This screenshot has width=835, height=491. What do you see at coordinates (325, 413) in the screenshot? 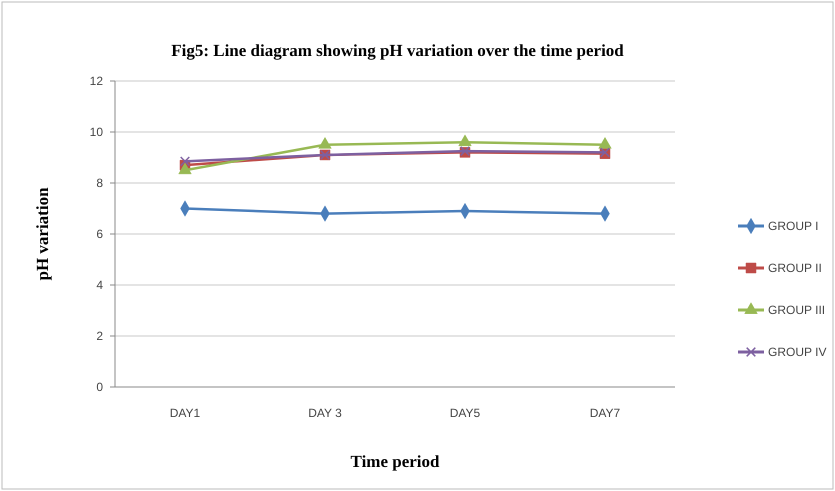
I see `x-tick-label: DAY 3` at bounding box center [325, 413].